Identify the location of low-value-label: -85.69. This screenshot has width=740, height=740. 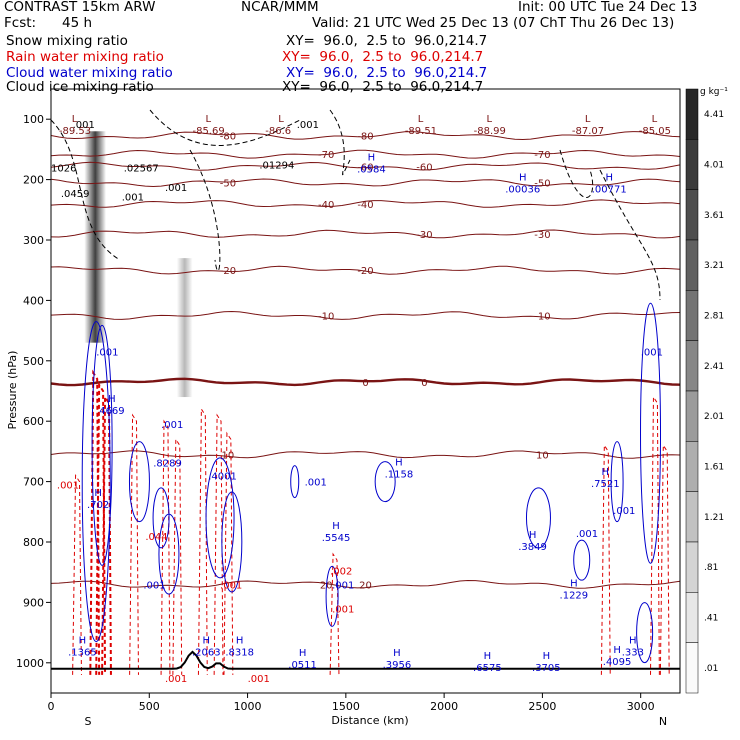
(209, 131).